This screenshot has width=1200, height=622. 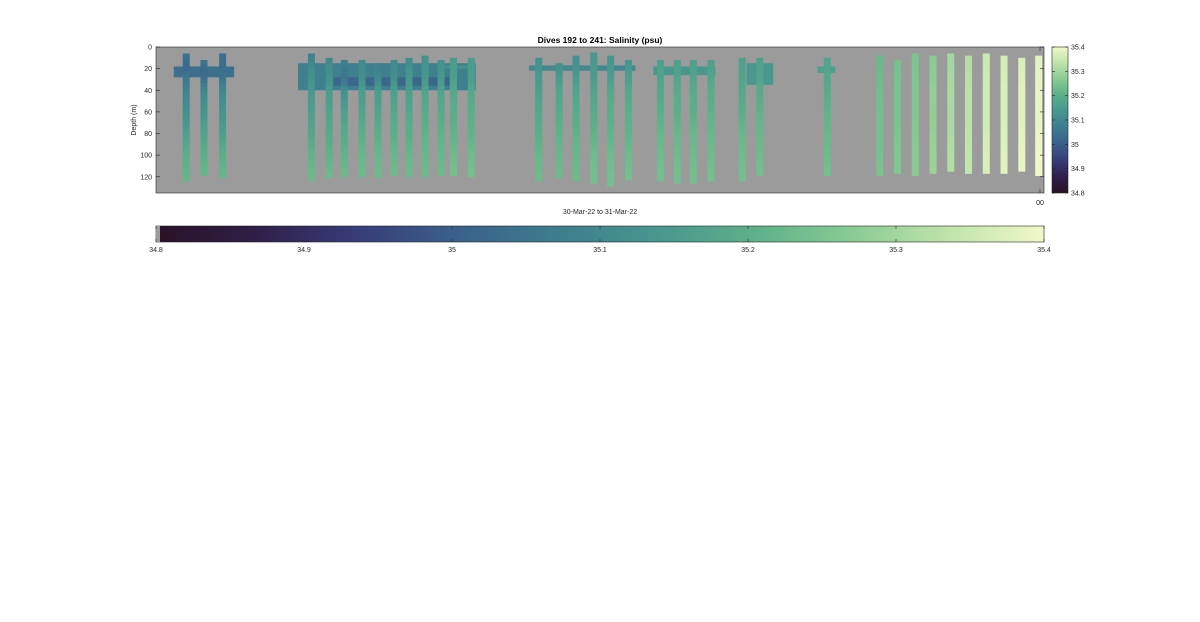 I want to click on y-tick-label: 0, so click(x=150, y=48).